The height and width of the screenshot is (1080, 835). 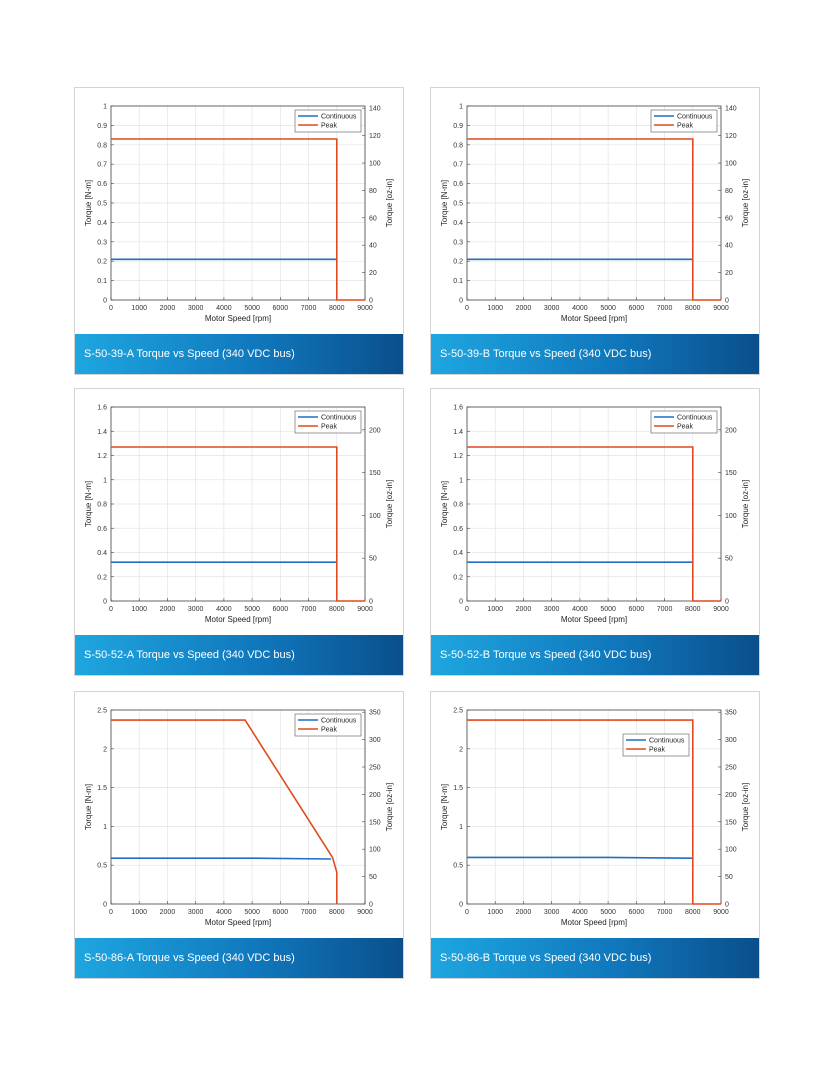 What do you see at coordinates (458, 126) in the screenshot?
I see `y-tick-label: 0.9` at bounding box center [458, 126].